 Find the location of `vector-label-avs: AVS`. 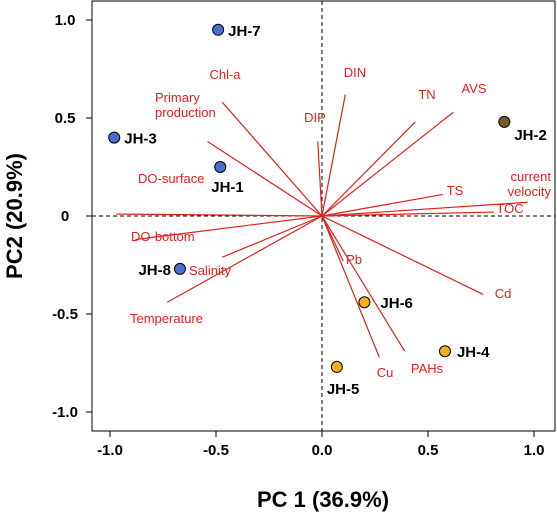

vector-label-avs: AVS is located at coordinates (473, 88).